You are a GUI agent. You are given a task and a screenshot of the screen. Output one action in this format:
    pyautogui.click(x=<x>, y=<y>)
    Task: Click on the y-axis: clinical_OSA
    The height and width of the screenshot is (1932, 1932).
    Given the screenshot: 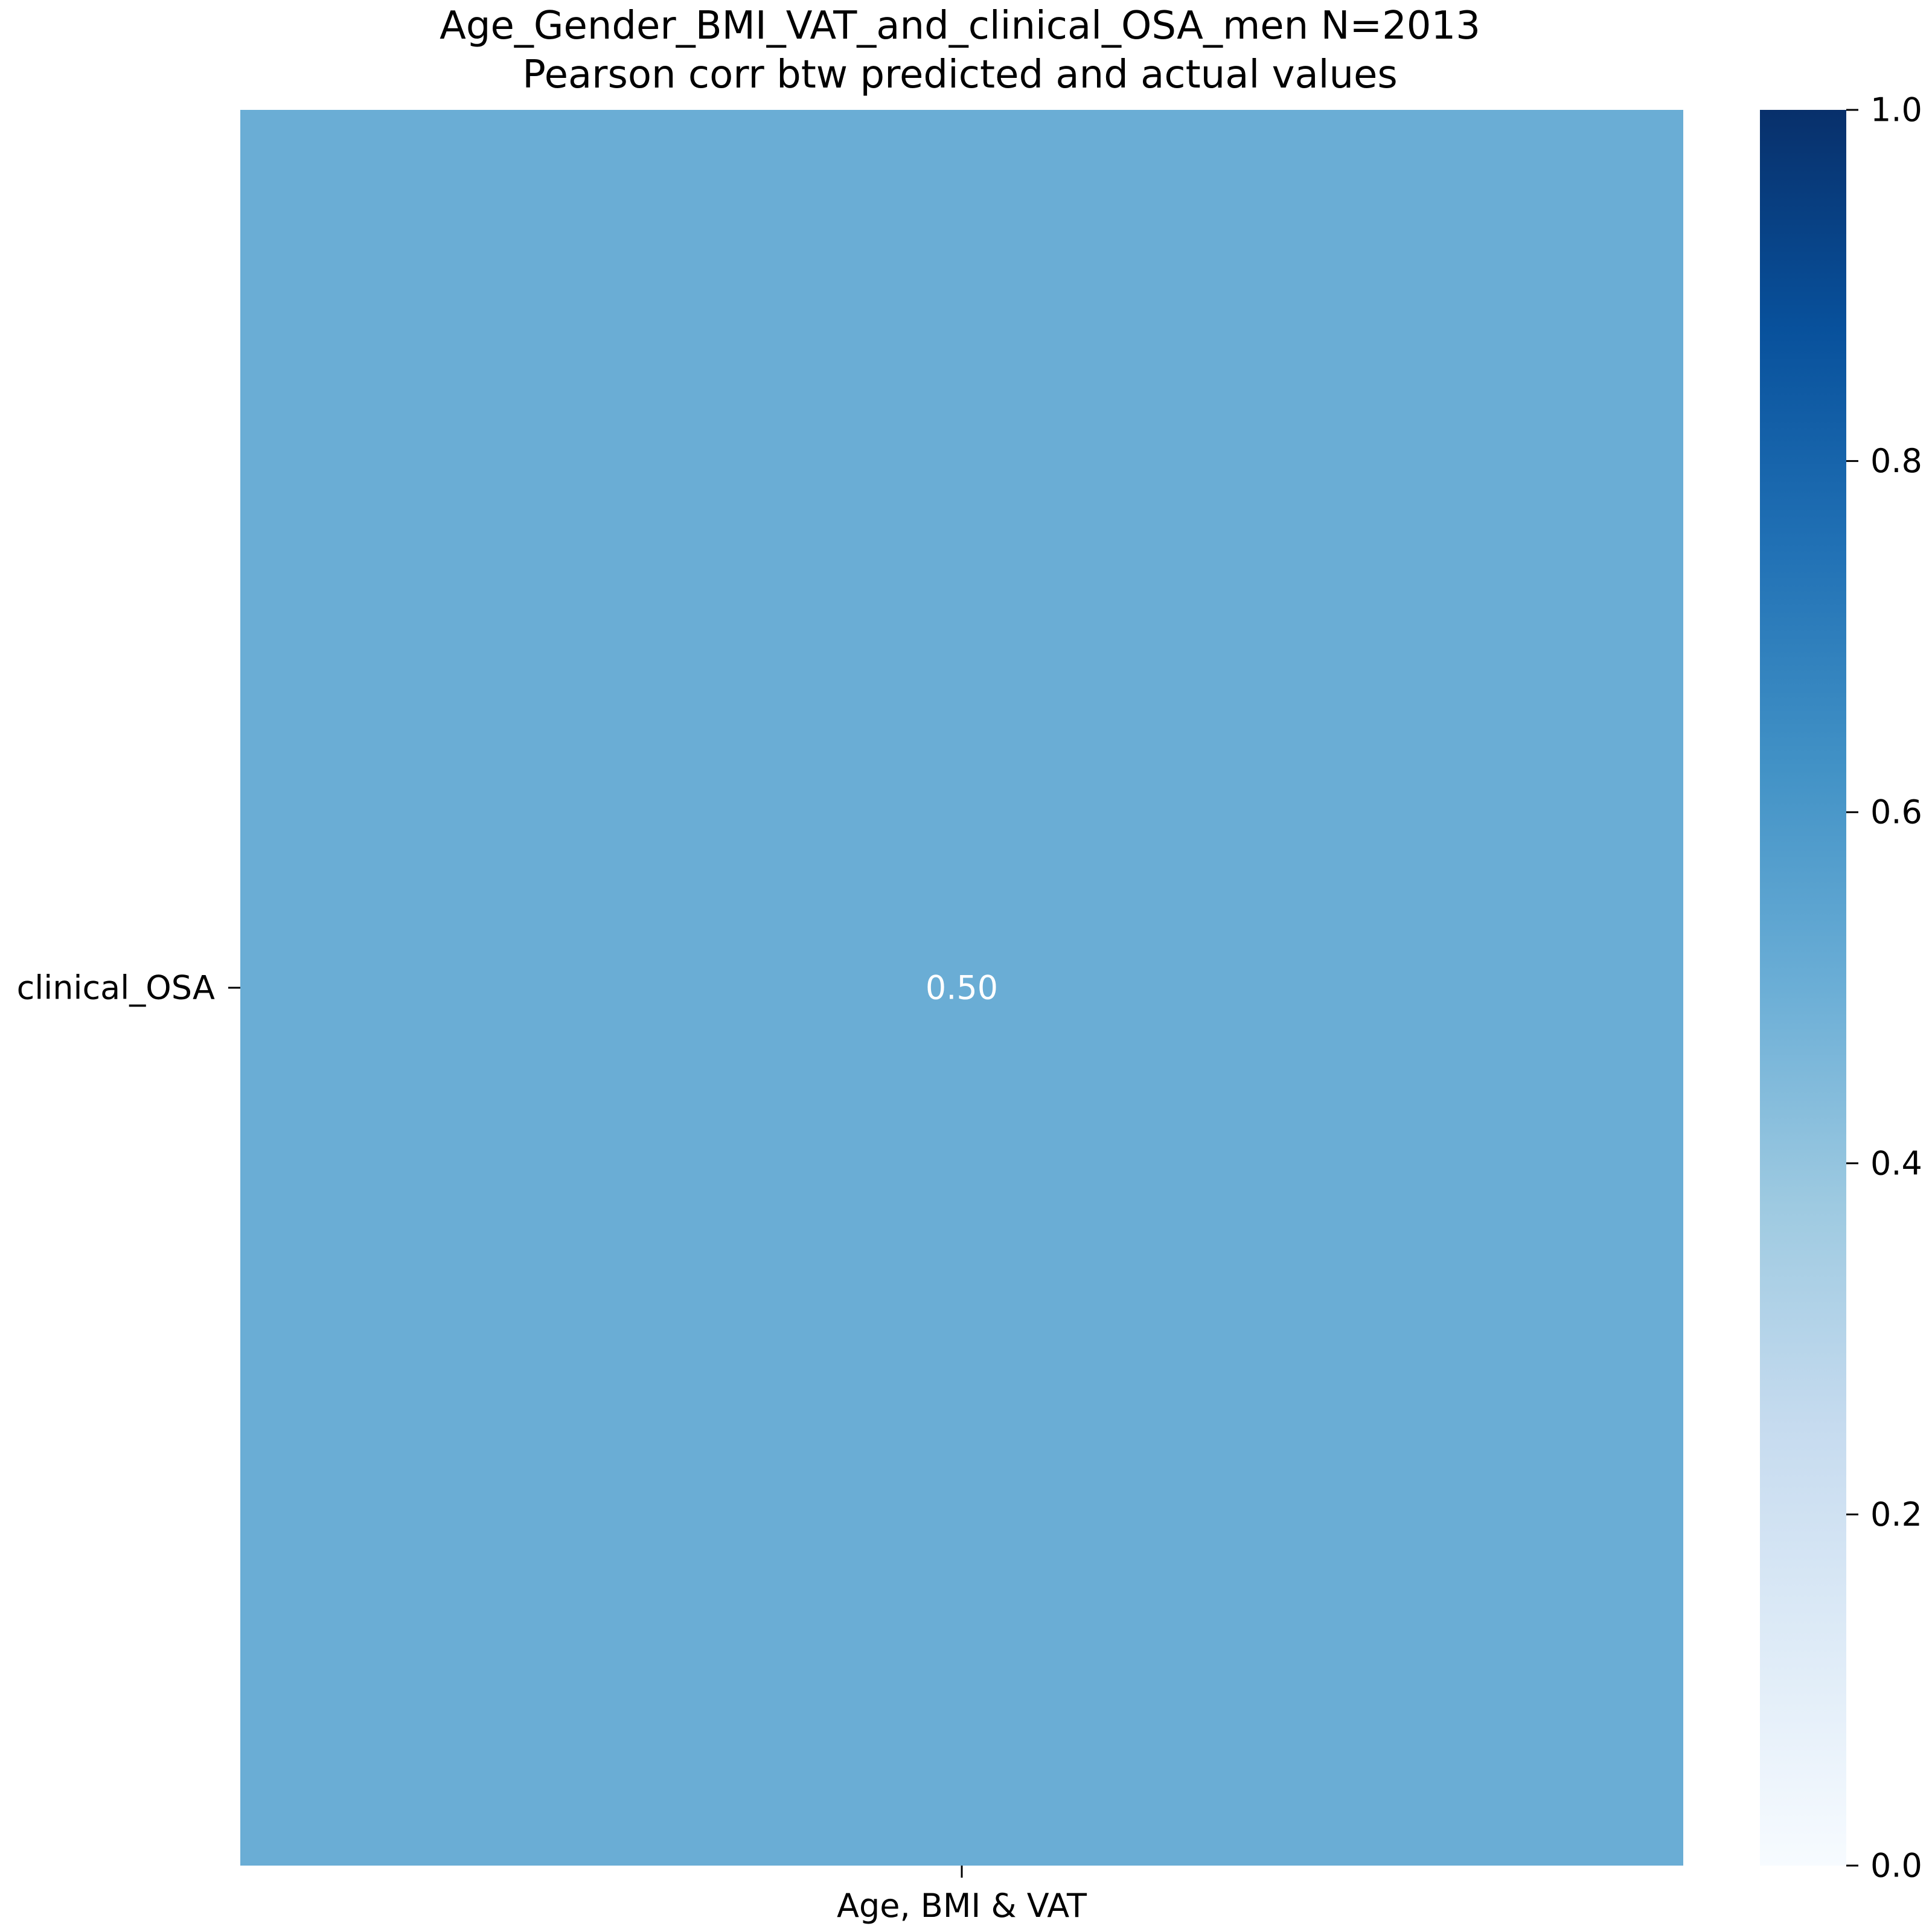 What is the action you would take?
    pyautogui.click(x=128, y=988)
    